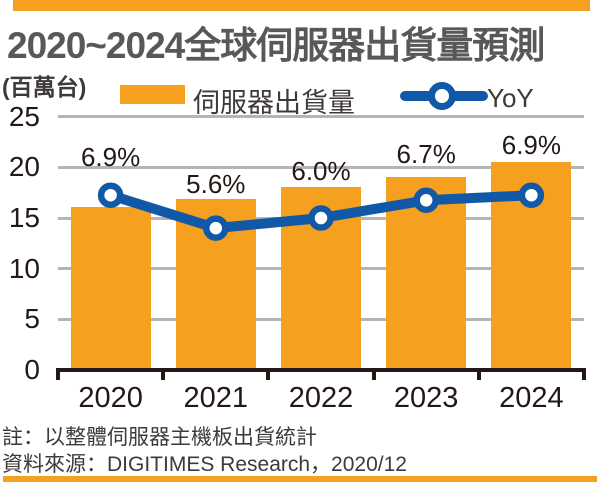 The image size is (600, 483). What do you see at coordinates (110, 195) in the screenshot?
I see `yoy-marker-2020` at bounding box center [110, 195].